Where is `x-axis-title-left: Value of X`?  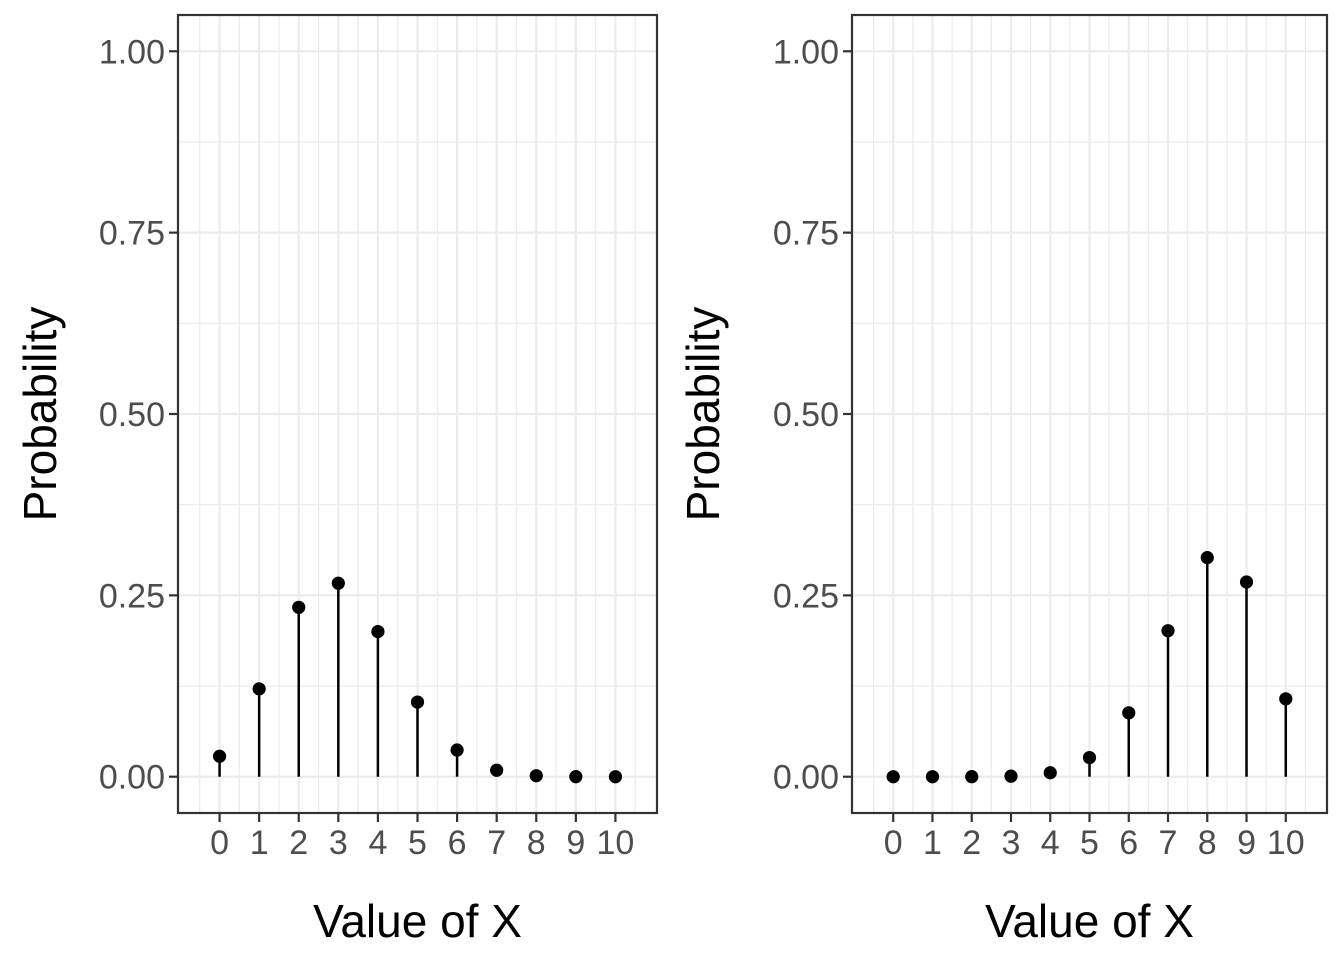
x-axis-title-left: Value of X is located at coordinates (417, 921).